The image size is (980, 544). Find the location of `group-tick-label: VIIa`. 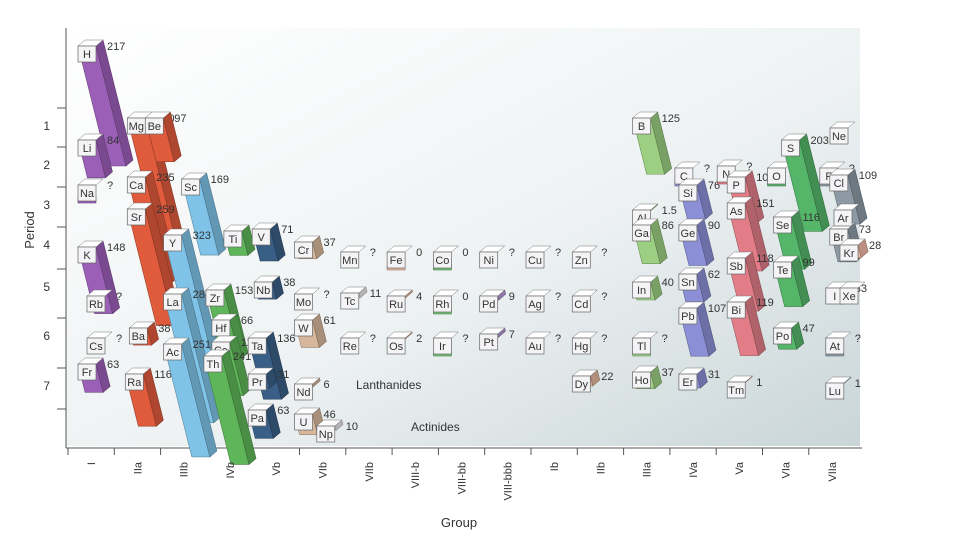

group-tick-label: VIIa is located at coordinates (833, 471).